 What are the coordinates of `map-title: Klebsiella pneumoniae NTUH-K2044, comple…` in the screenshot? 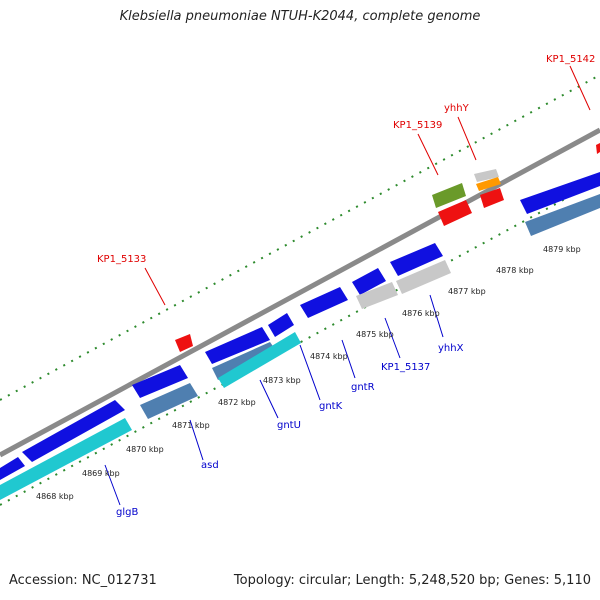 It's located at (300, 16).